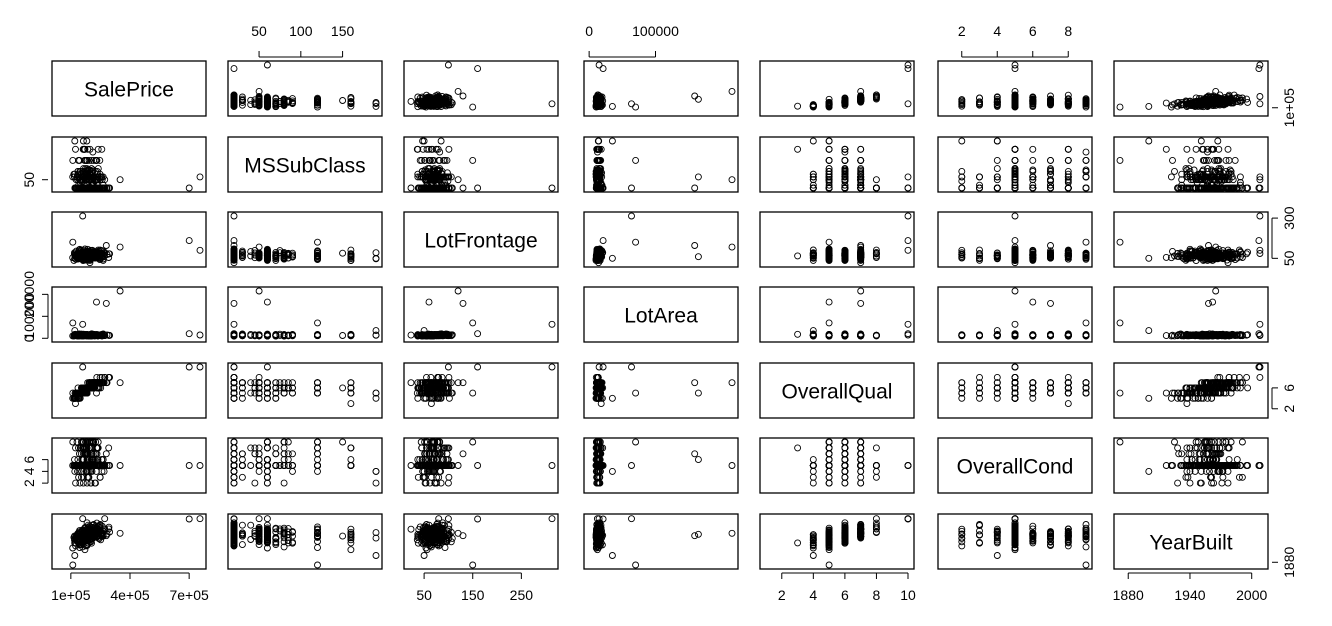  Describe the element at coordinates (1191, 239) in the screenshot. I see `panel-LotFrontage-YearBuilt` at that location.